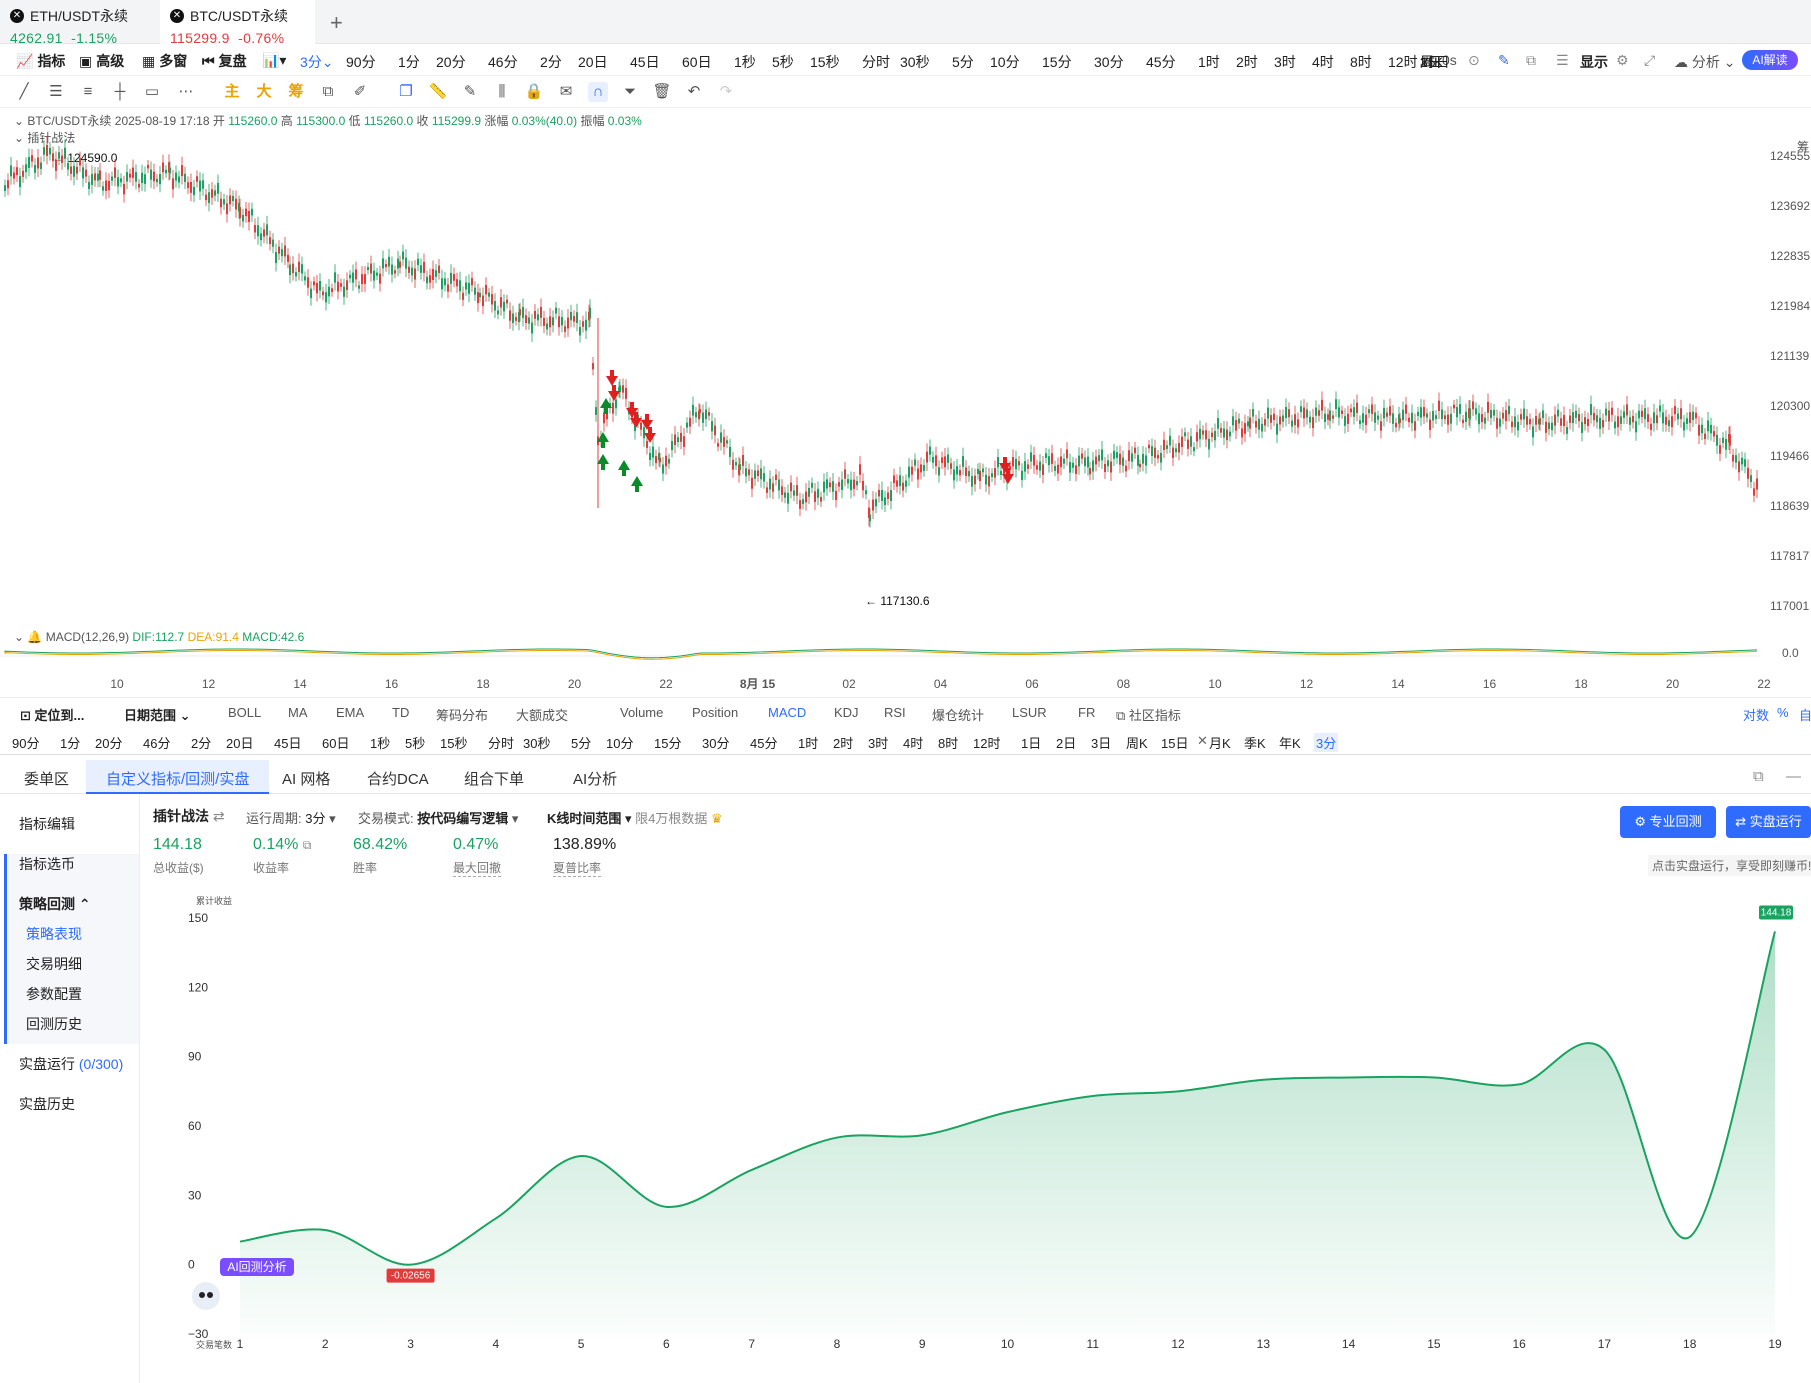 This screenshot has height=1383, width=1811. Describe the element at coordinates (274, 60) in the screenshot. I see `candle-type-icon: 📊▾` at that location.